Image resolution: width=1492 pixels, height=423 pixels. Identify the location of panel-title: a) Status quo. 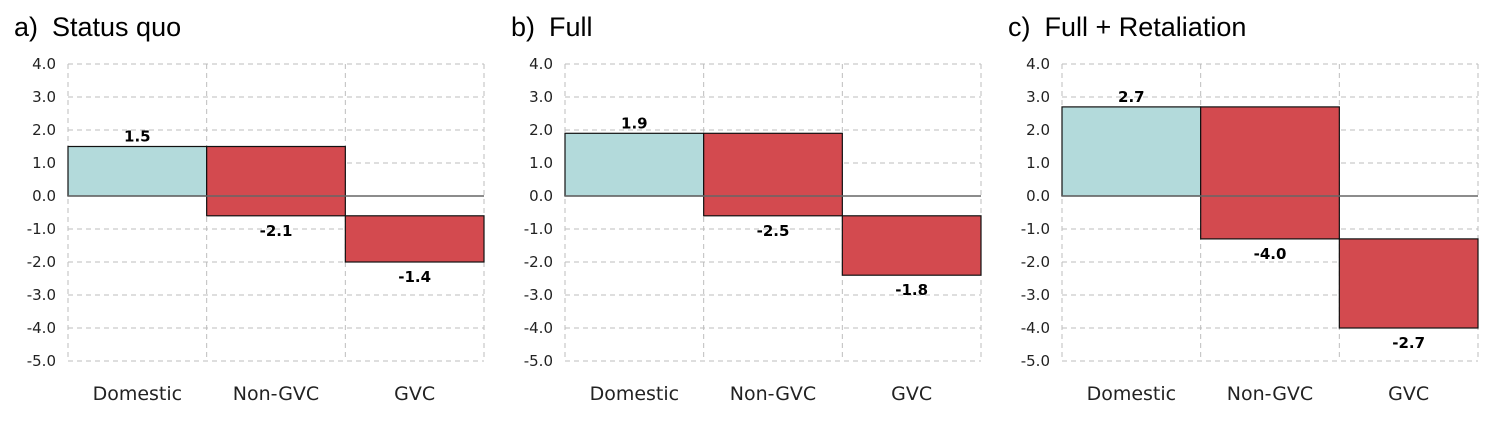
(97, 27).